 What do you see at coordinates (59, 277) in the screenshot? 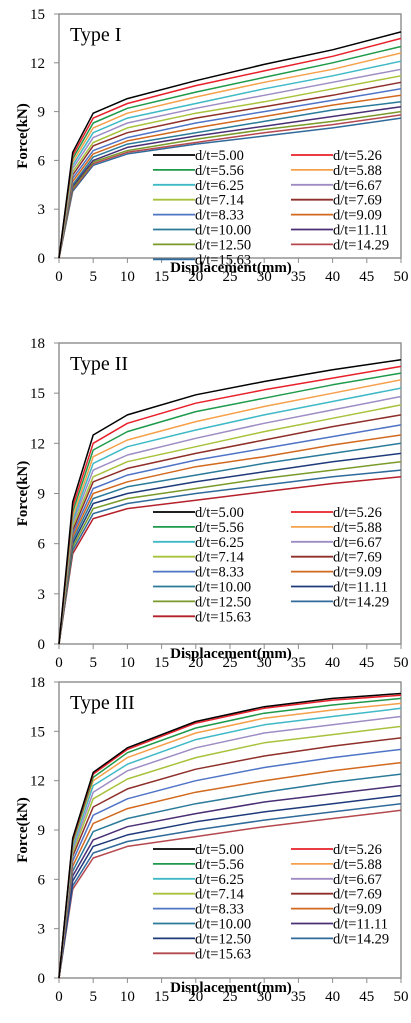
I see `x-tick-label: 0` at bounding box center [59, 277].